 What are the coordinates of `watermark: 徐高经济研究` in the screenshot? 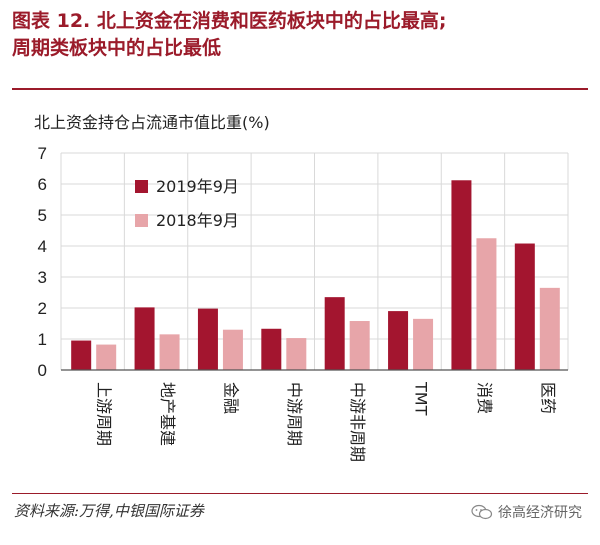 It's located at (526, 512).